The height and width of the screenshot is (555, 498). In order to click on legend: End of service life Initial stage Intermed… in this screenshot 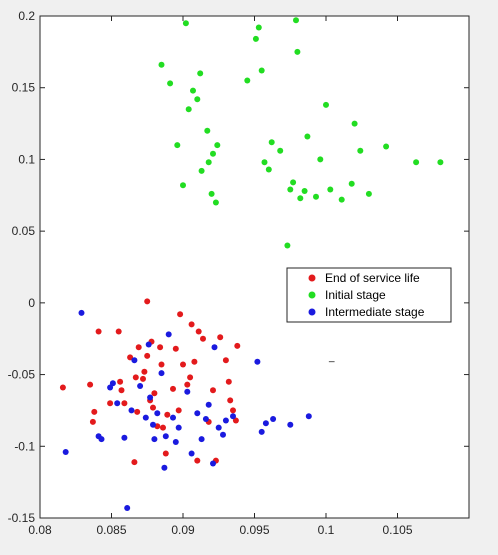, I will do `click(369, 295)`.